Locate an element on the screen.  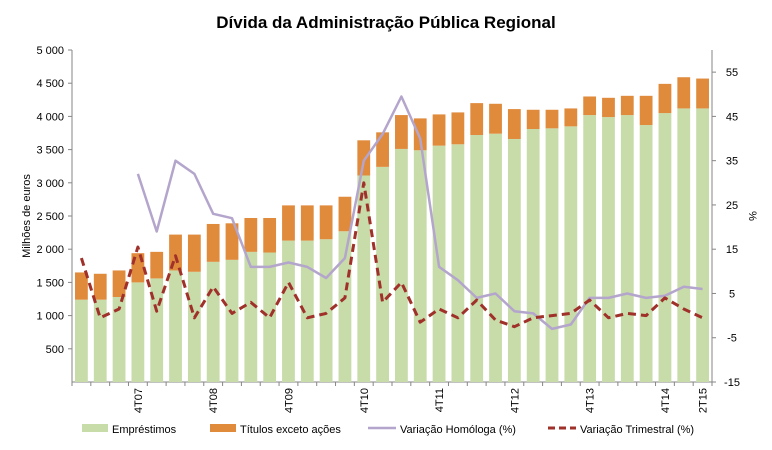
y-tick-label: 1 500 is located at coordinates (50, 283).